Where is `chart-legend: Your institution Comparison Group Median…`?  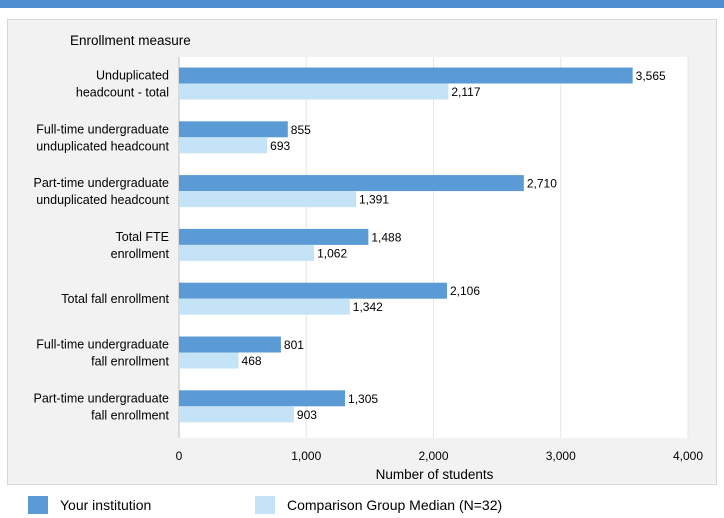 chart-legend: Your institution Comparison Group Median… is located at coordinates (362, 504).